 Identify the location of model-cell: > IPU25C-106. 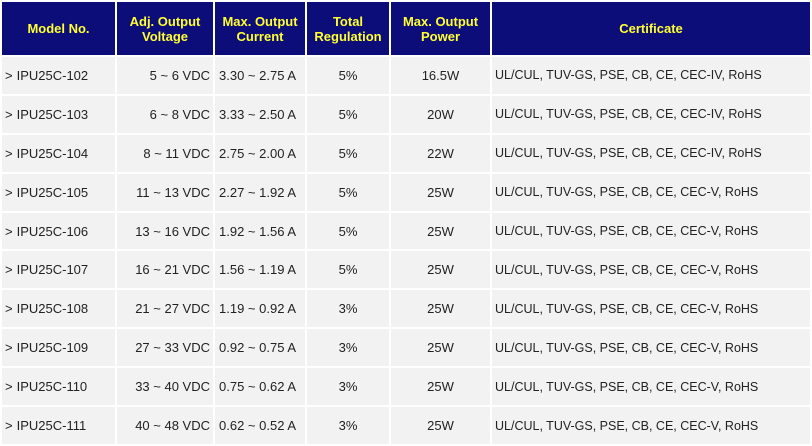
(58, 231).